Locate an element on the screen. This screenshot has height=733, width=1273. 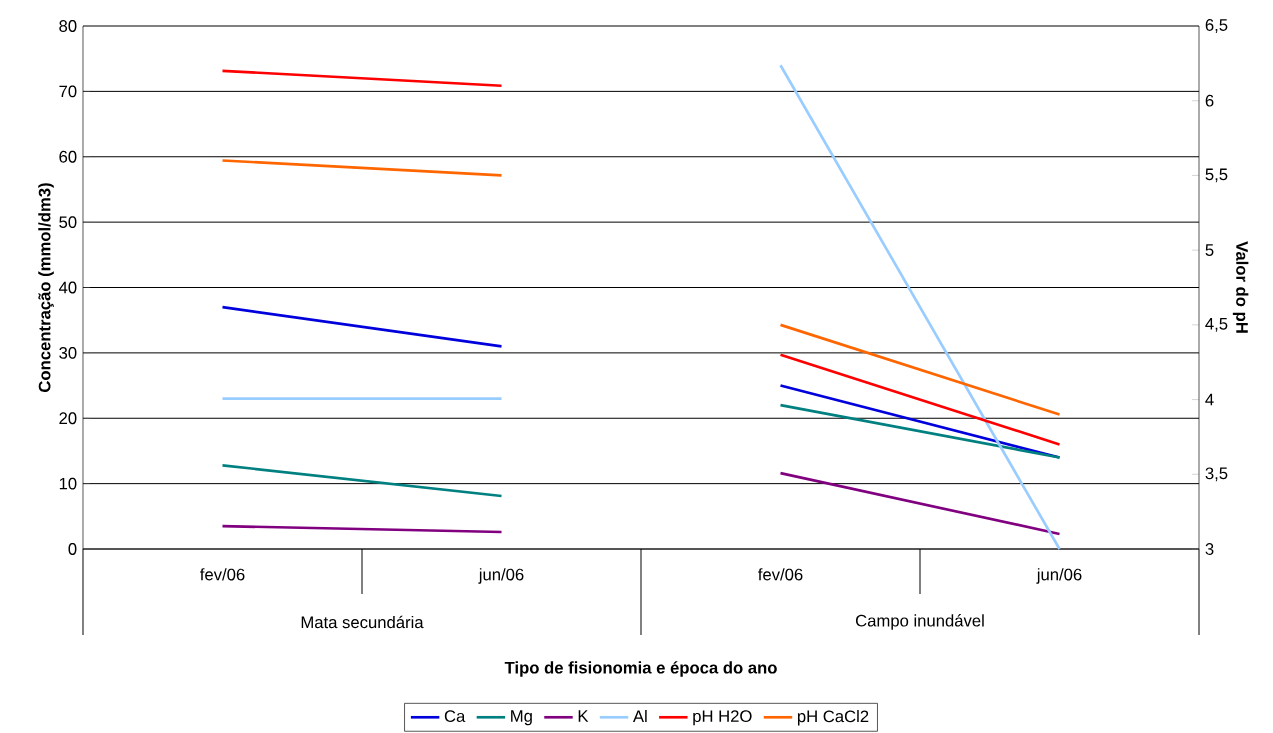
text: Mata secundária is located at coordinates (362, 622).